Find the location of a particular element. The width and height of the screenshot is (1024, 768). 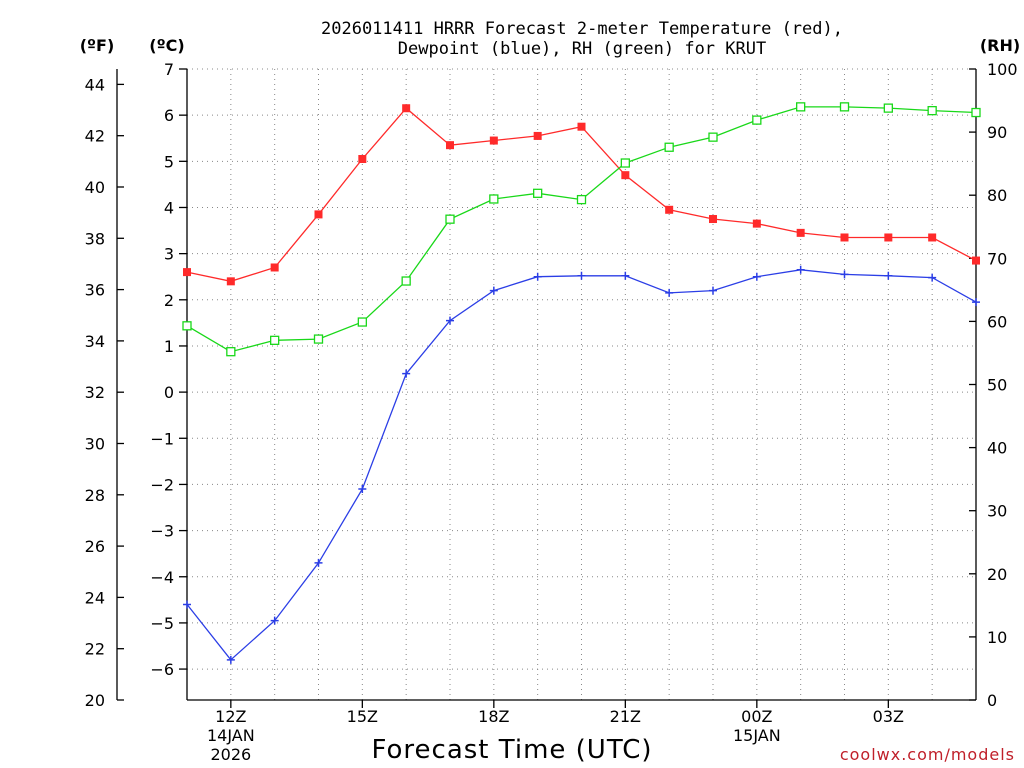

x-tick-label: 03Z is located at coordinates (888, 716).